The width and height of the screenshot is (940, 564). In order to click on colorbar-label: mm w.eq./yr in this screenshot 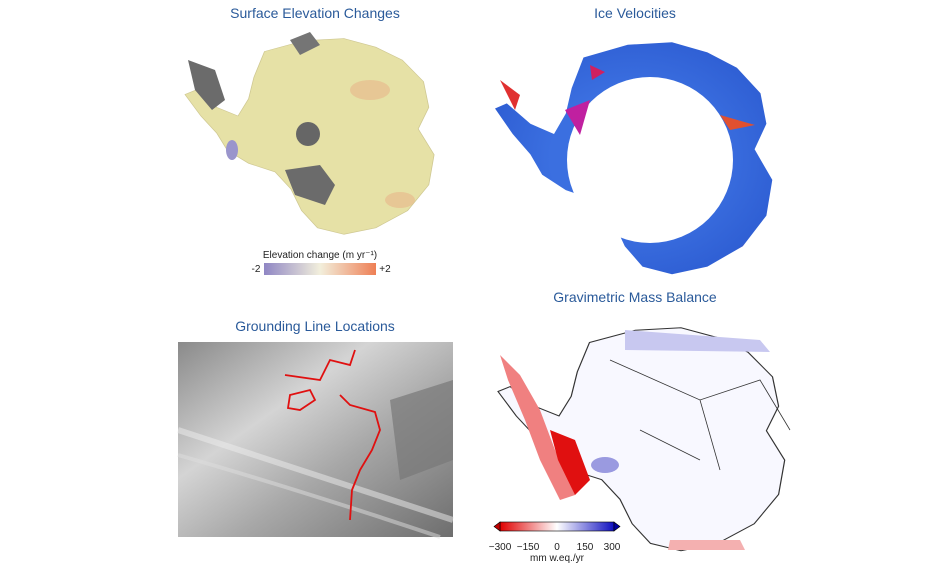, I will do `click(557, 558)`.